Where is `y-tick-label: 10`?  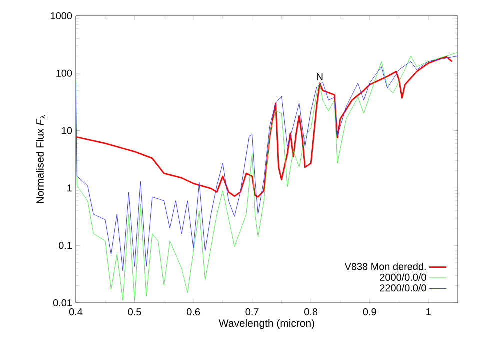 y-tick-label: 10 is located at coordinates (67, 130).